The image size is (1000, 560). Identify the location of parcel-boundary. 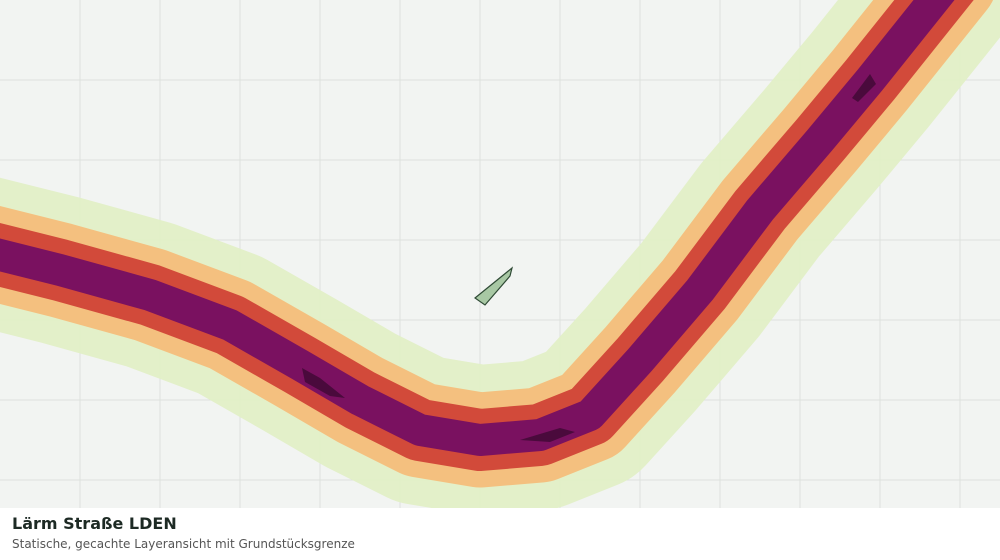
(494, 286).